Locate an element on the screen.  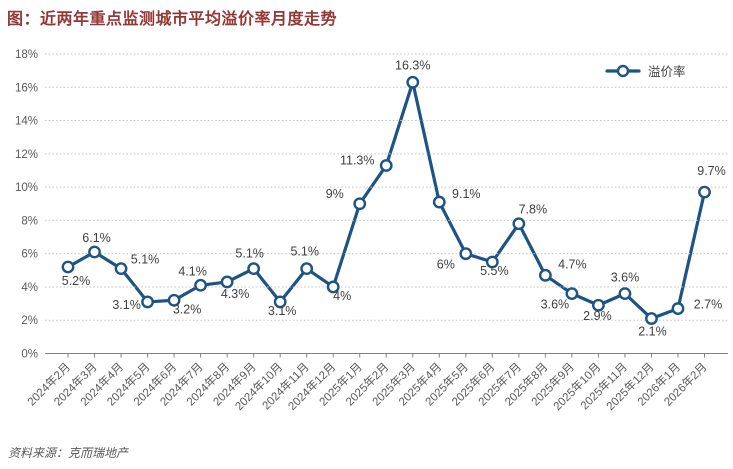
legend-marker-point-icon is located at coordinates (623, 71).